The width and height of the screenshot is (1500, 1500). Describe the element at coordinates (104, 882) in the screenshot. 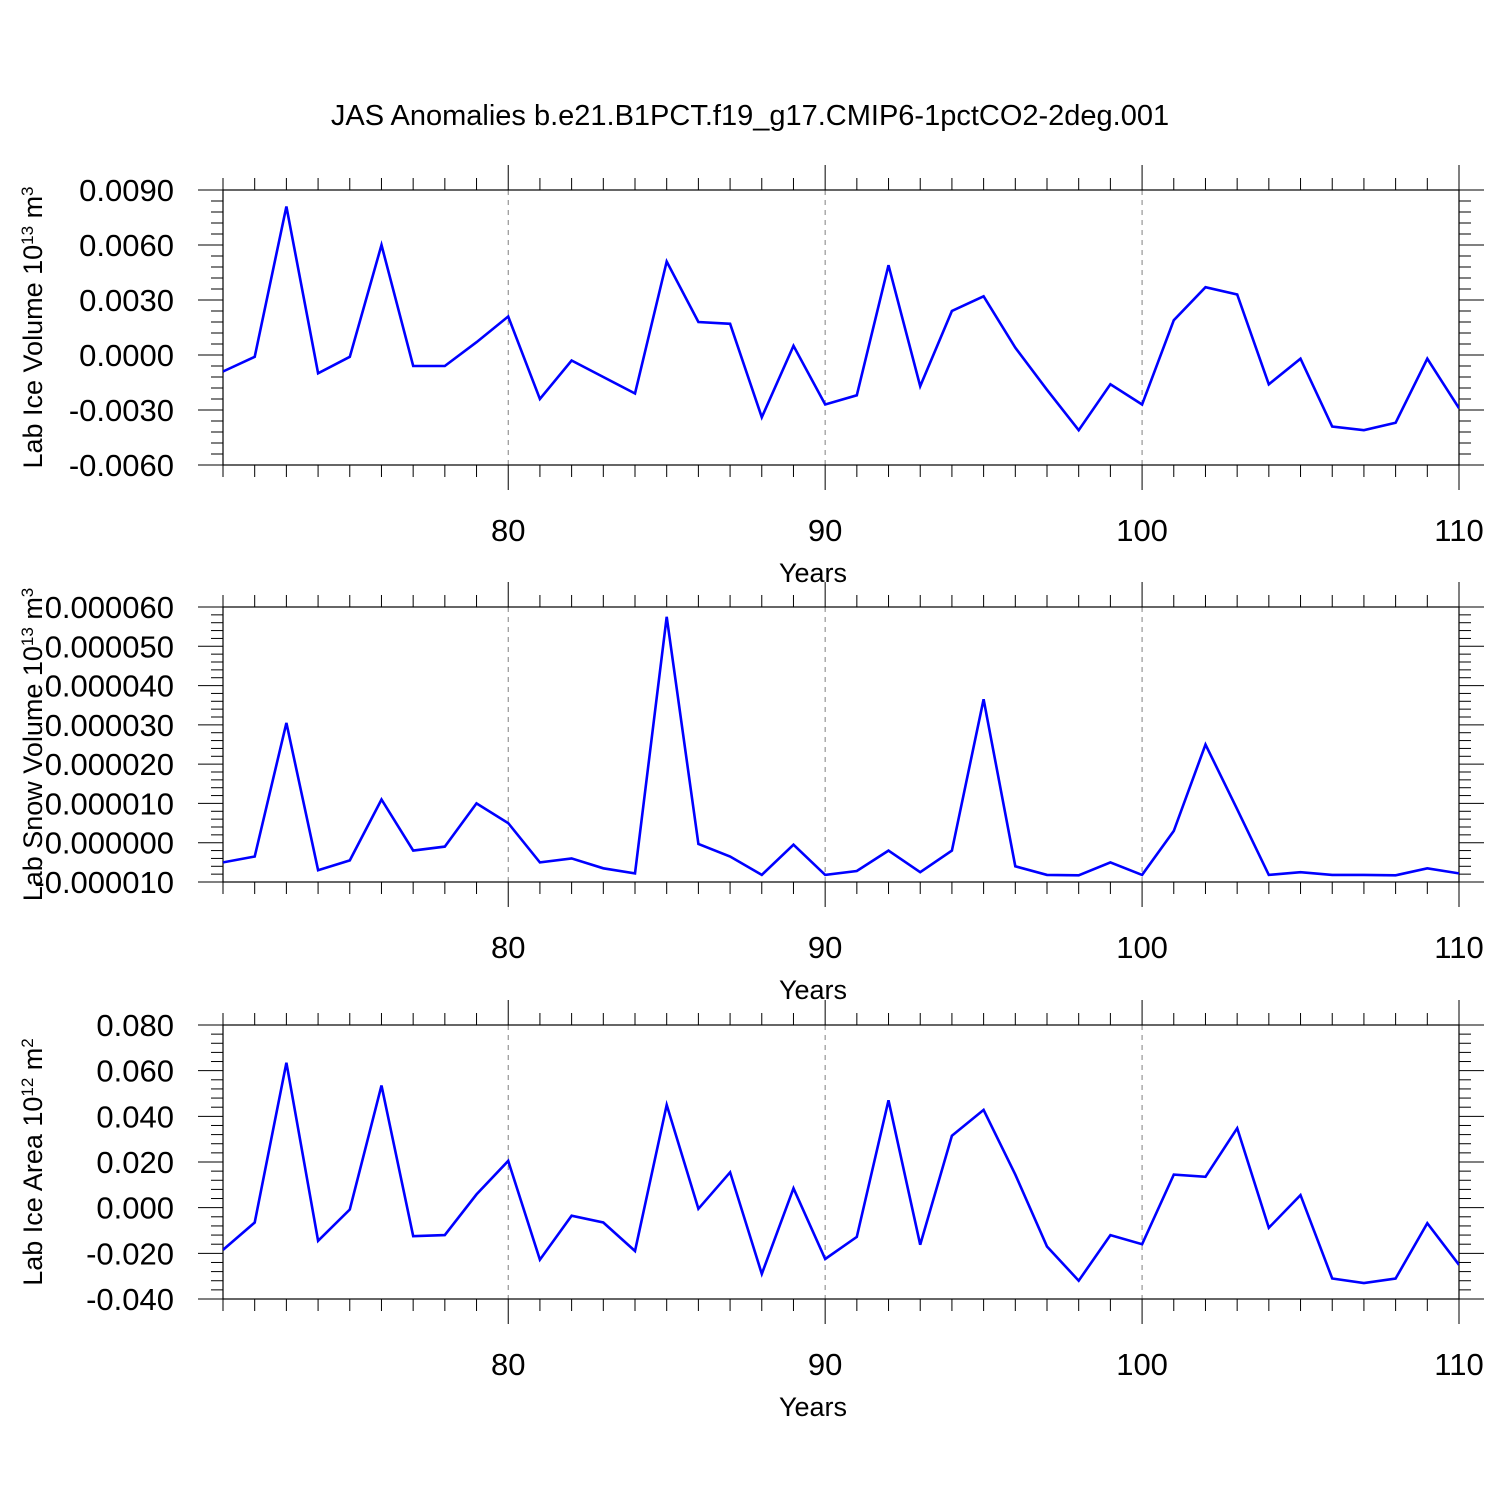

I see `y-tick-label: -0.000010` at that location.